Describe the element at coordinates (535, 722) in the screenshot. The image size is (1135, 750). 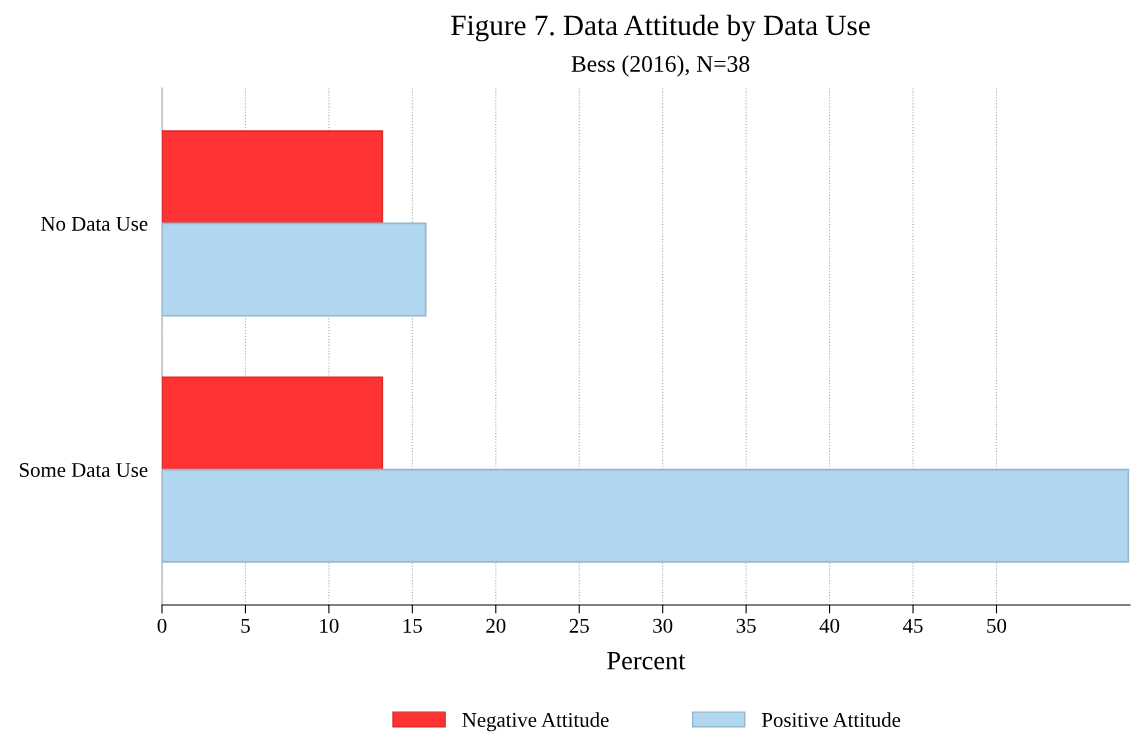
I see `legend-label: Negative Attitude` at that location.